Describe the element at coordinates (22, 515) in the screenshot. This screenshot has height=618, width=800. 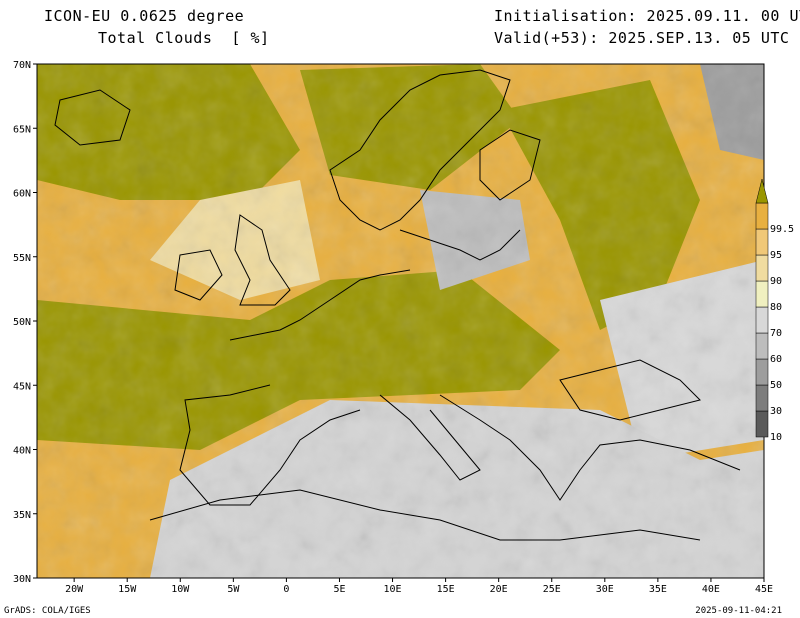
I see `lat-tick-label: 35N` at that location.